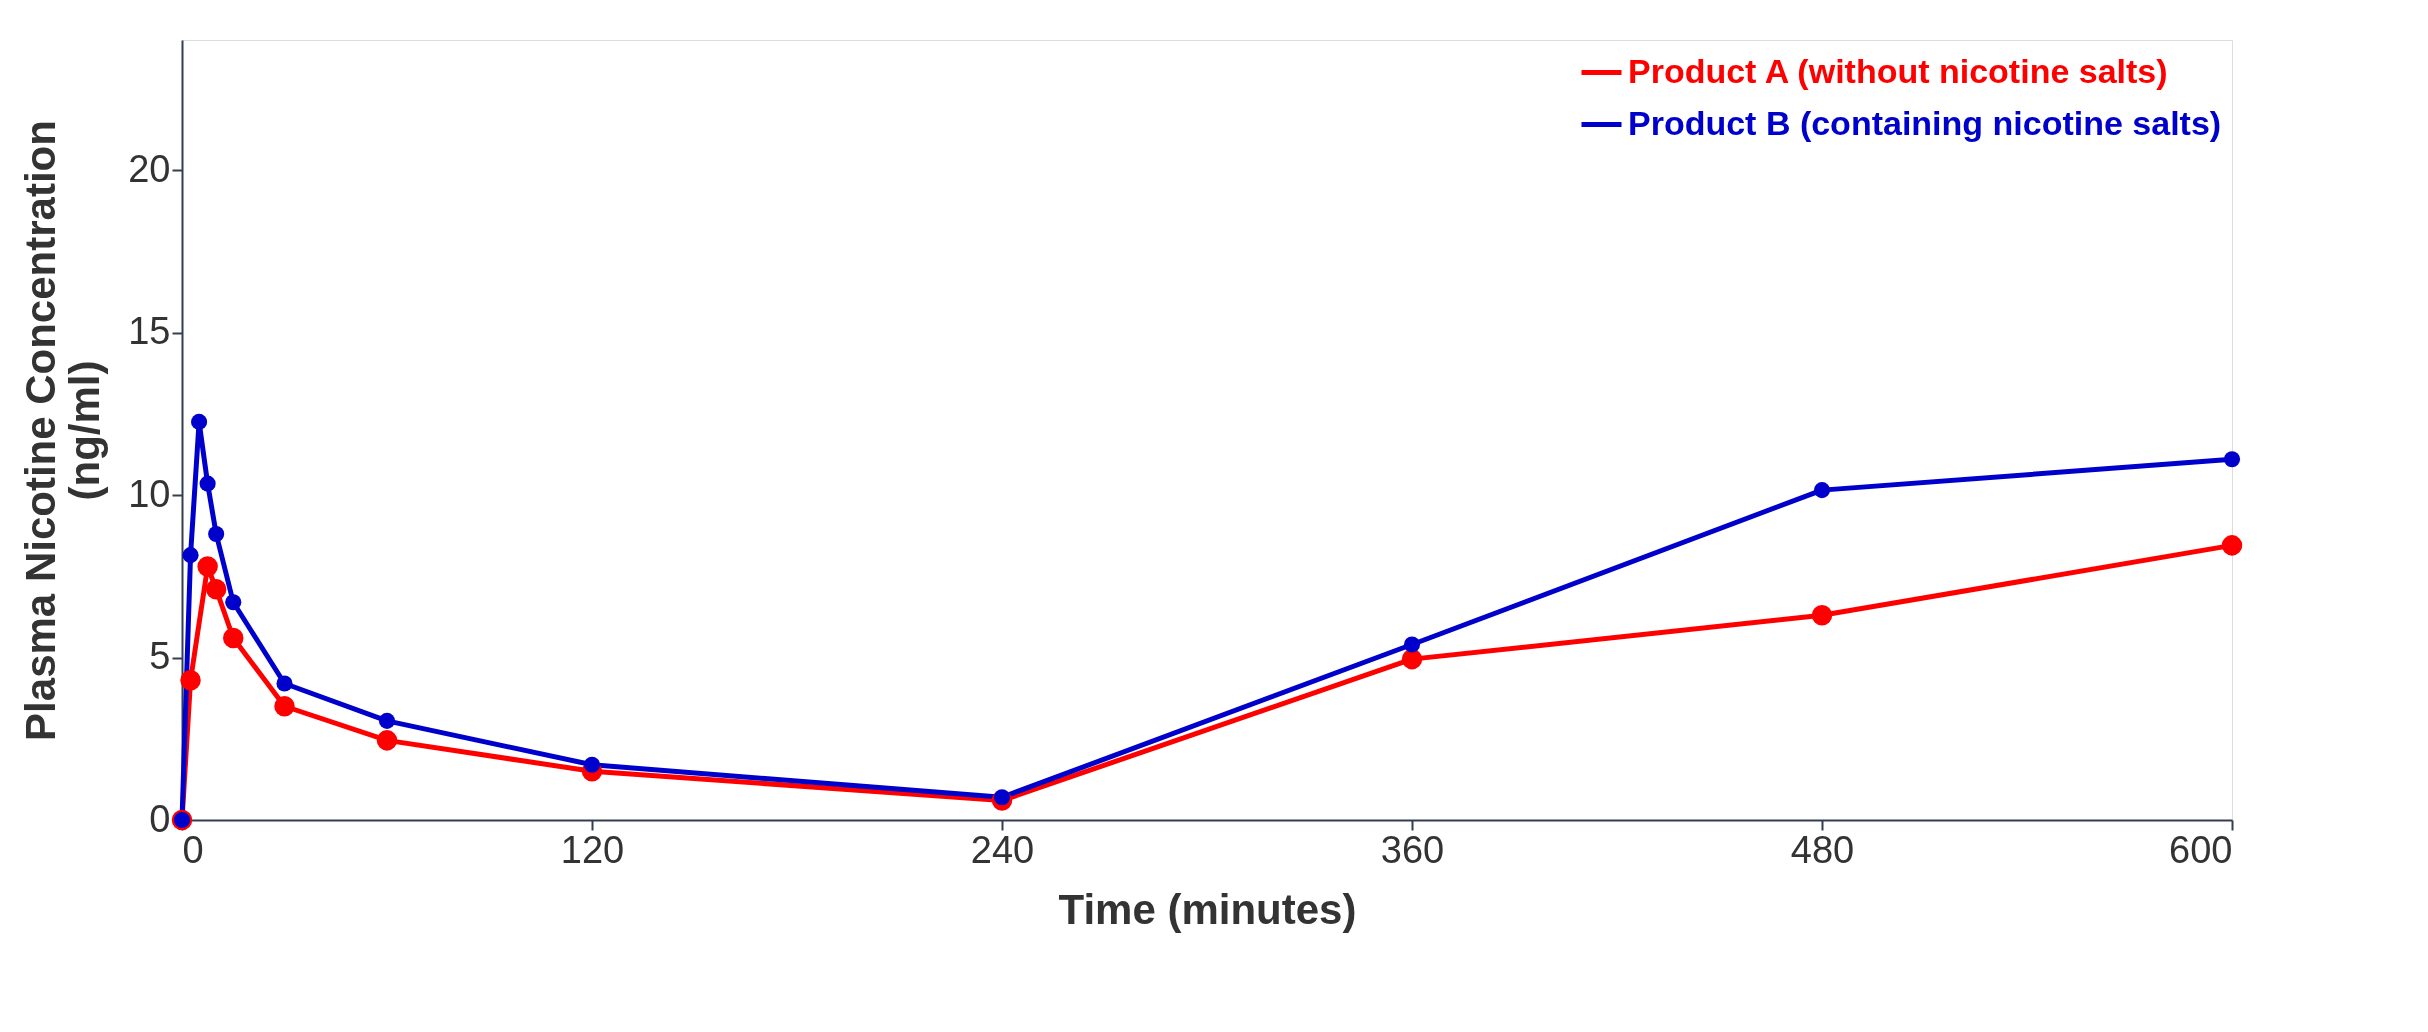 Image resolution: width=2428 pixels, height=1032 pixels. I want to click on x-tick-label: 0, so click(193, 849).